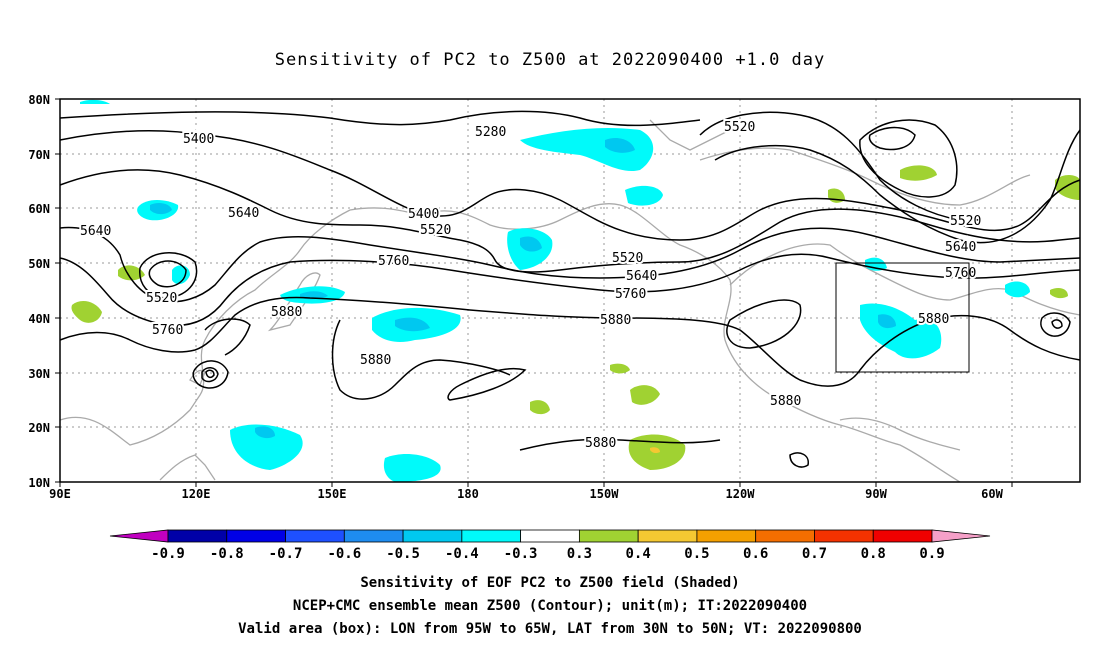 This screenshot has height=650, width=1100. I want to click on lat-label-30n: 30N, so click(39, 374).